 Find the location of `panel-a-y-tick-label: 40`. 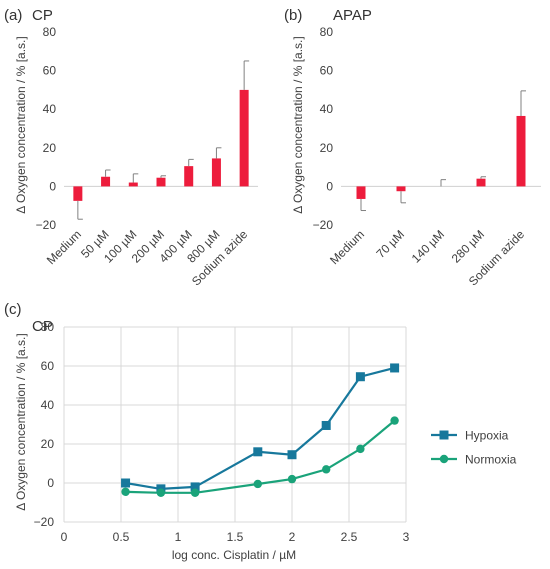

panel-a-y-tick-label: 40 is located at coordinates (50, 109).